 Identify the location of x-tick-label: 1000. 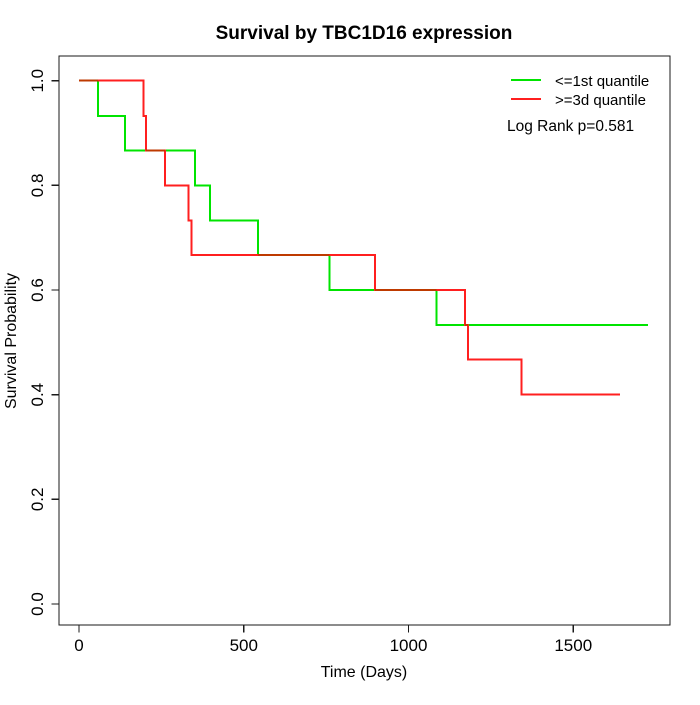
(409, 645).